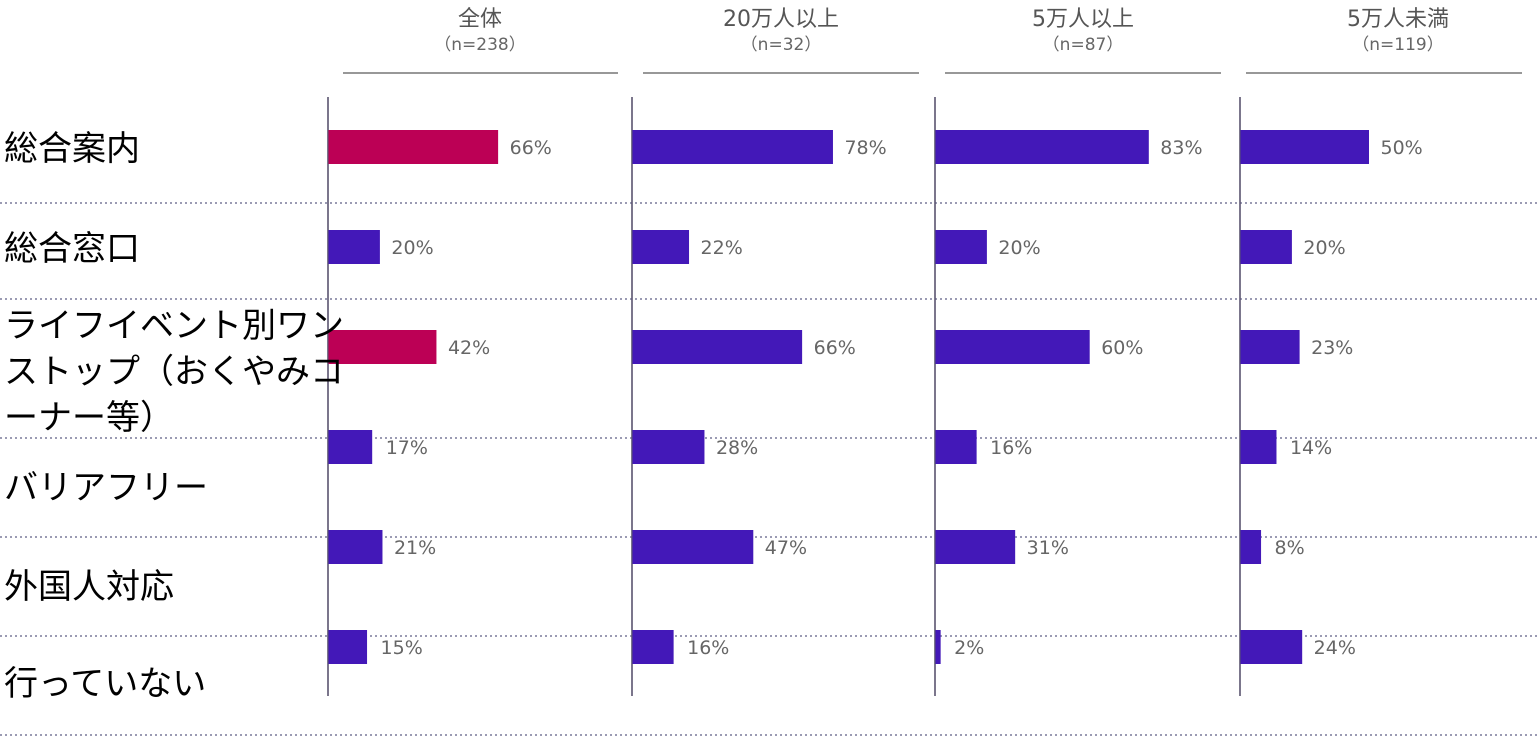 The width and height of the screenshot is (1538, 737). I want to click on category-label-line: 行っていない, so click(105, 684).